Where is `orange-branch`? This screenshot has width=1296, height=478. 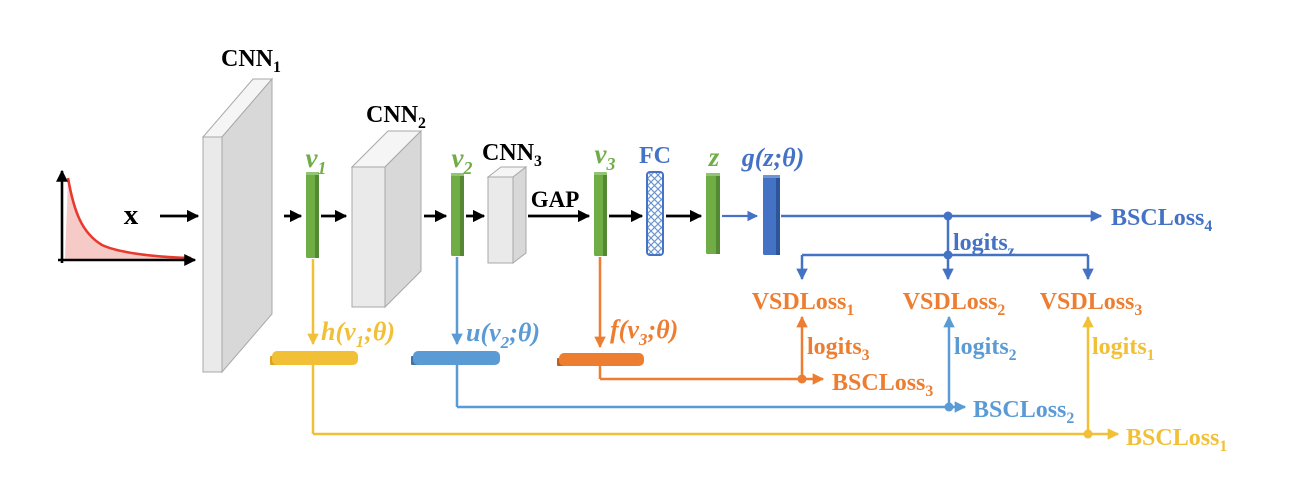 orange-branch is located at coordinates (709, 321).